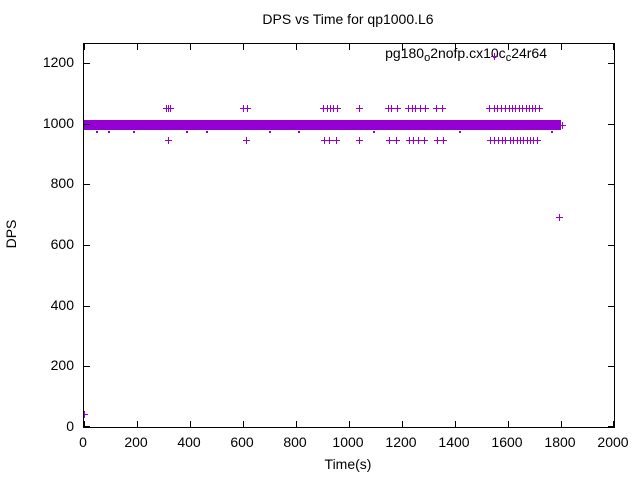  What do you see at coordinates (189, 442) in the screenshot?
I see `x-tick-label: 400` at bounding box center [189, 442].